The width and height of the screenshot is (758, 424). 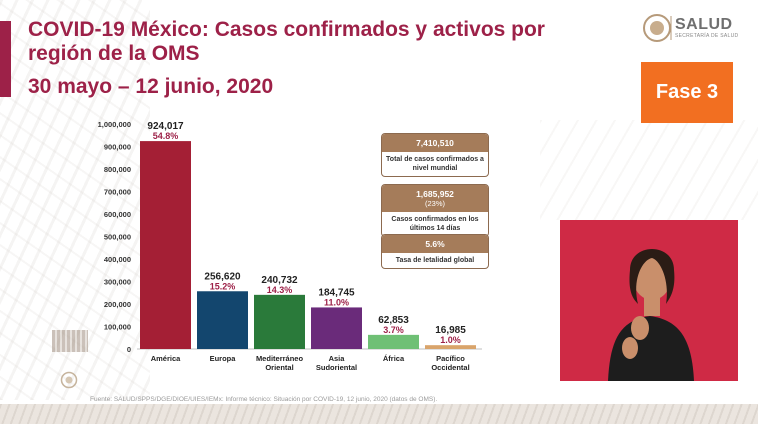 What do you see at coordinates (114, 124) in the screenshot?
I see `y-tick-label: 1,000,000` at bounding box center [114, 124].